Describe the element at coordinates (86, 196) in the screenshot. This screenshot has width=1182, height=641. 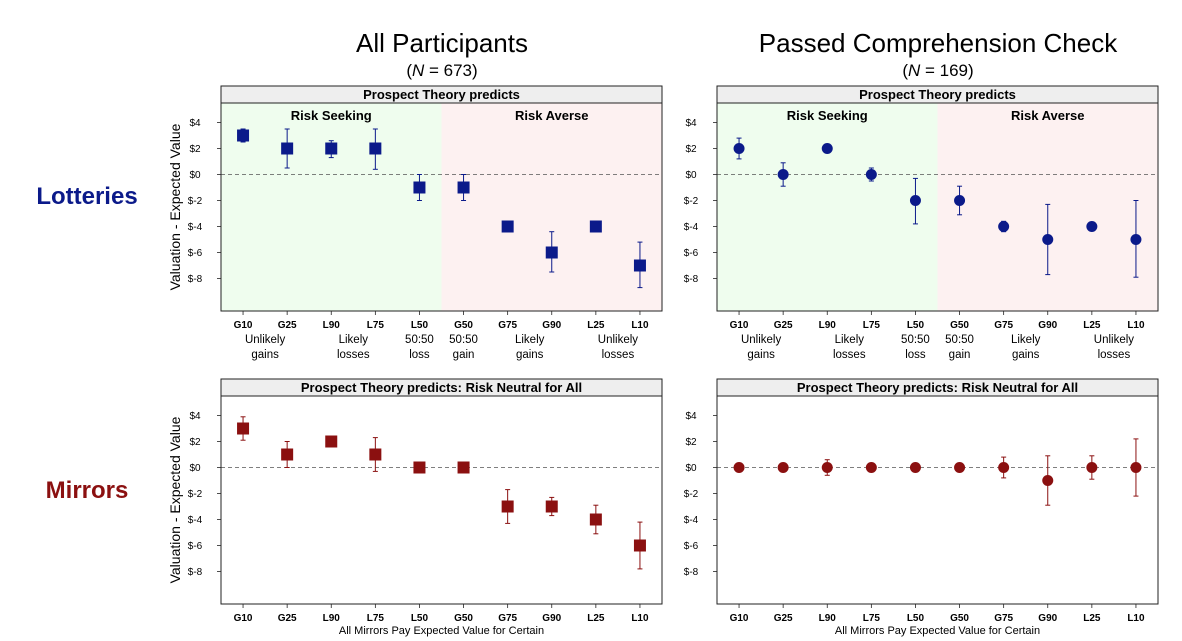
I see `row-label-lotteries: Lotteries` at that location.